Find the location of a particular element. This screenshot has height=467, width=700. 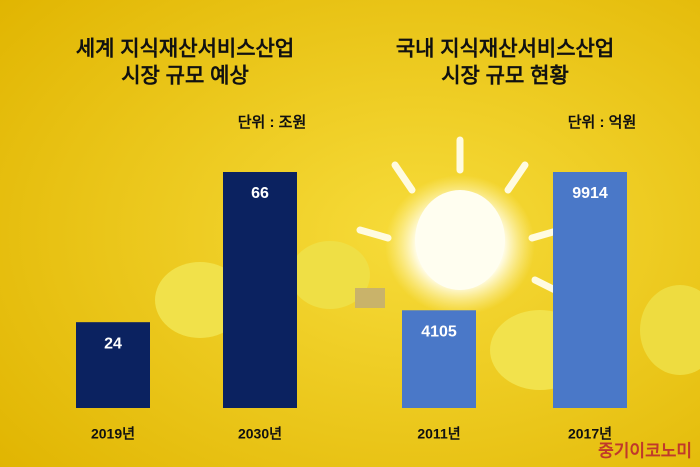

x-tick-label: 2030년 is located at coordinates (260, 434).